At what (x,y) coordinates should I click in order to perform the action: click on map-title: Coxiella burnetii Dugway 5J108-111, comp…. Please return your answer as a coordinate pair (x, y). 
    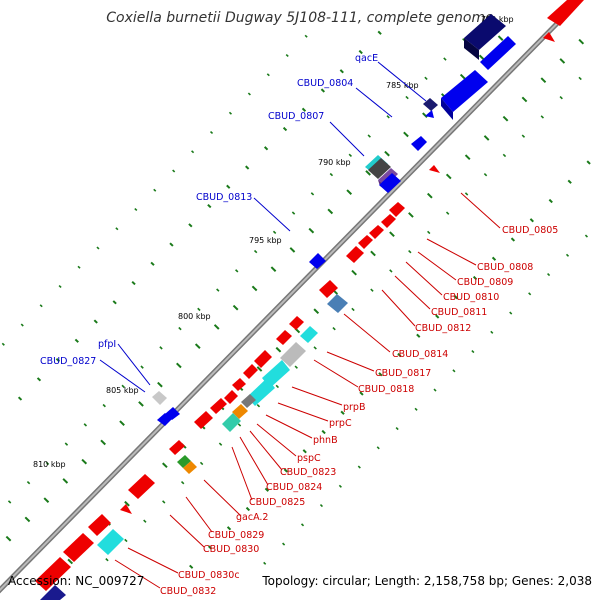
    Looking at the image, I should click on (300, 18).